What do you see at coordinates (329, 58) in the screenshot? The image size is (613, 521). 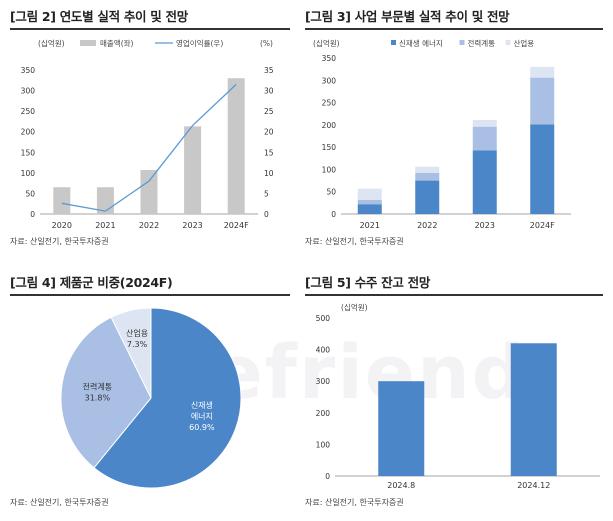 I see `y-tick-label: 350` at bounding box center [329, 58].